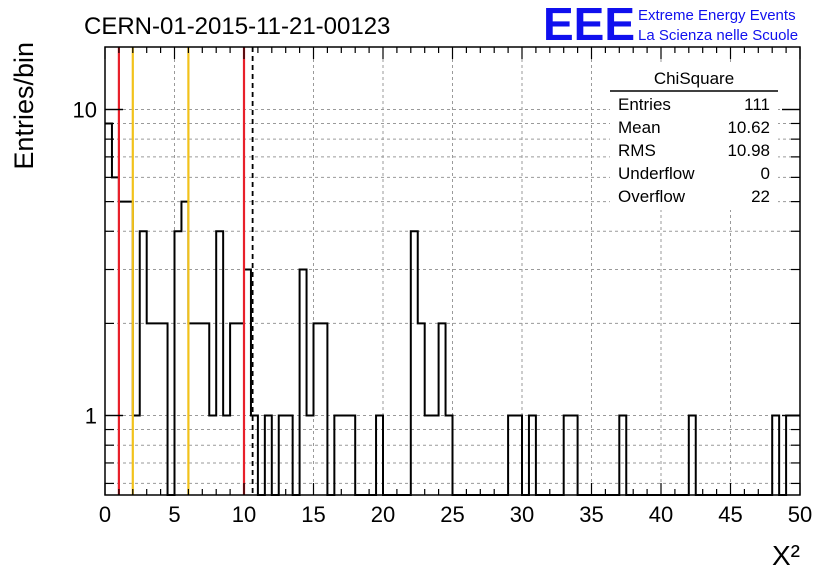  I want to click on stats-row-label: Overflow, so click(652, 196).